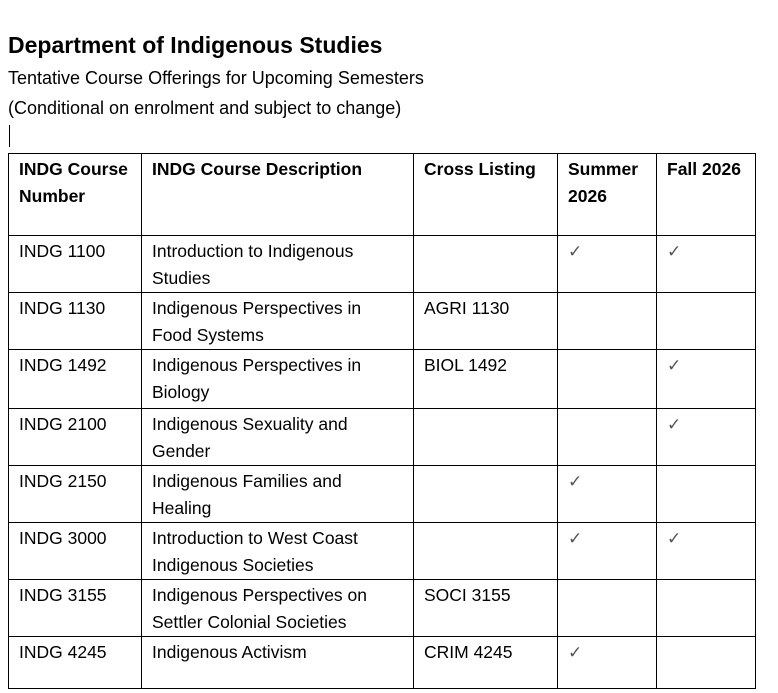  I want to click on course-description-cell-text: Indigenous Sexuality and Gender, so click(250, 437).